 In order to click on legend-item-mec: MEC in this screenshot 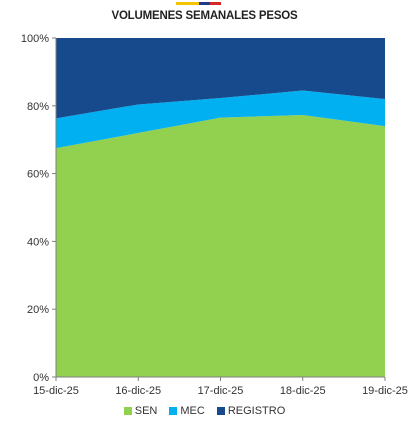, I will do `click(187, 411)`.